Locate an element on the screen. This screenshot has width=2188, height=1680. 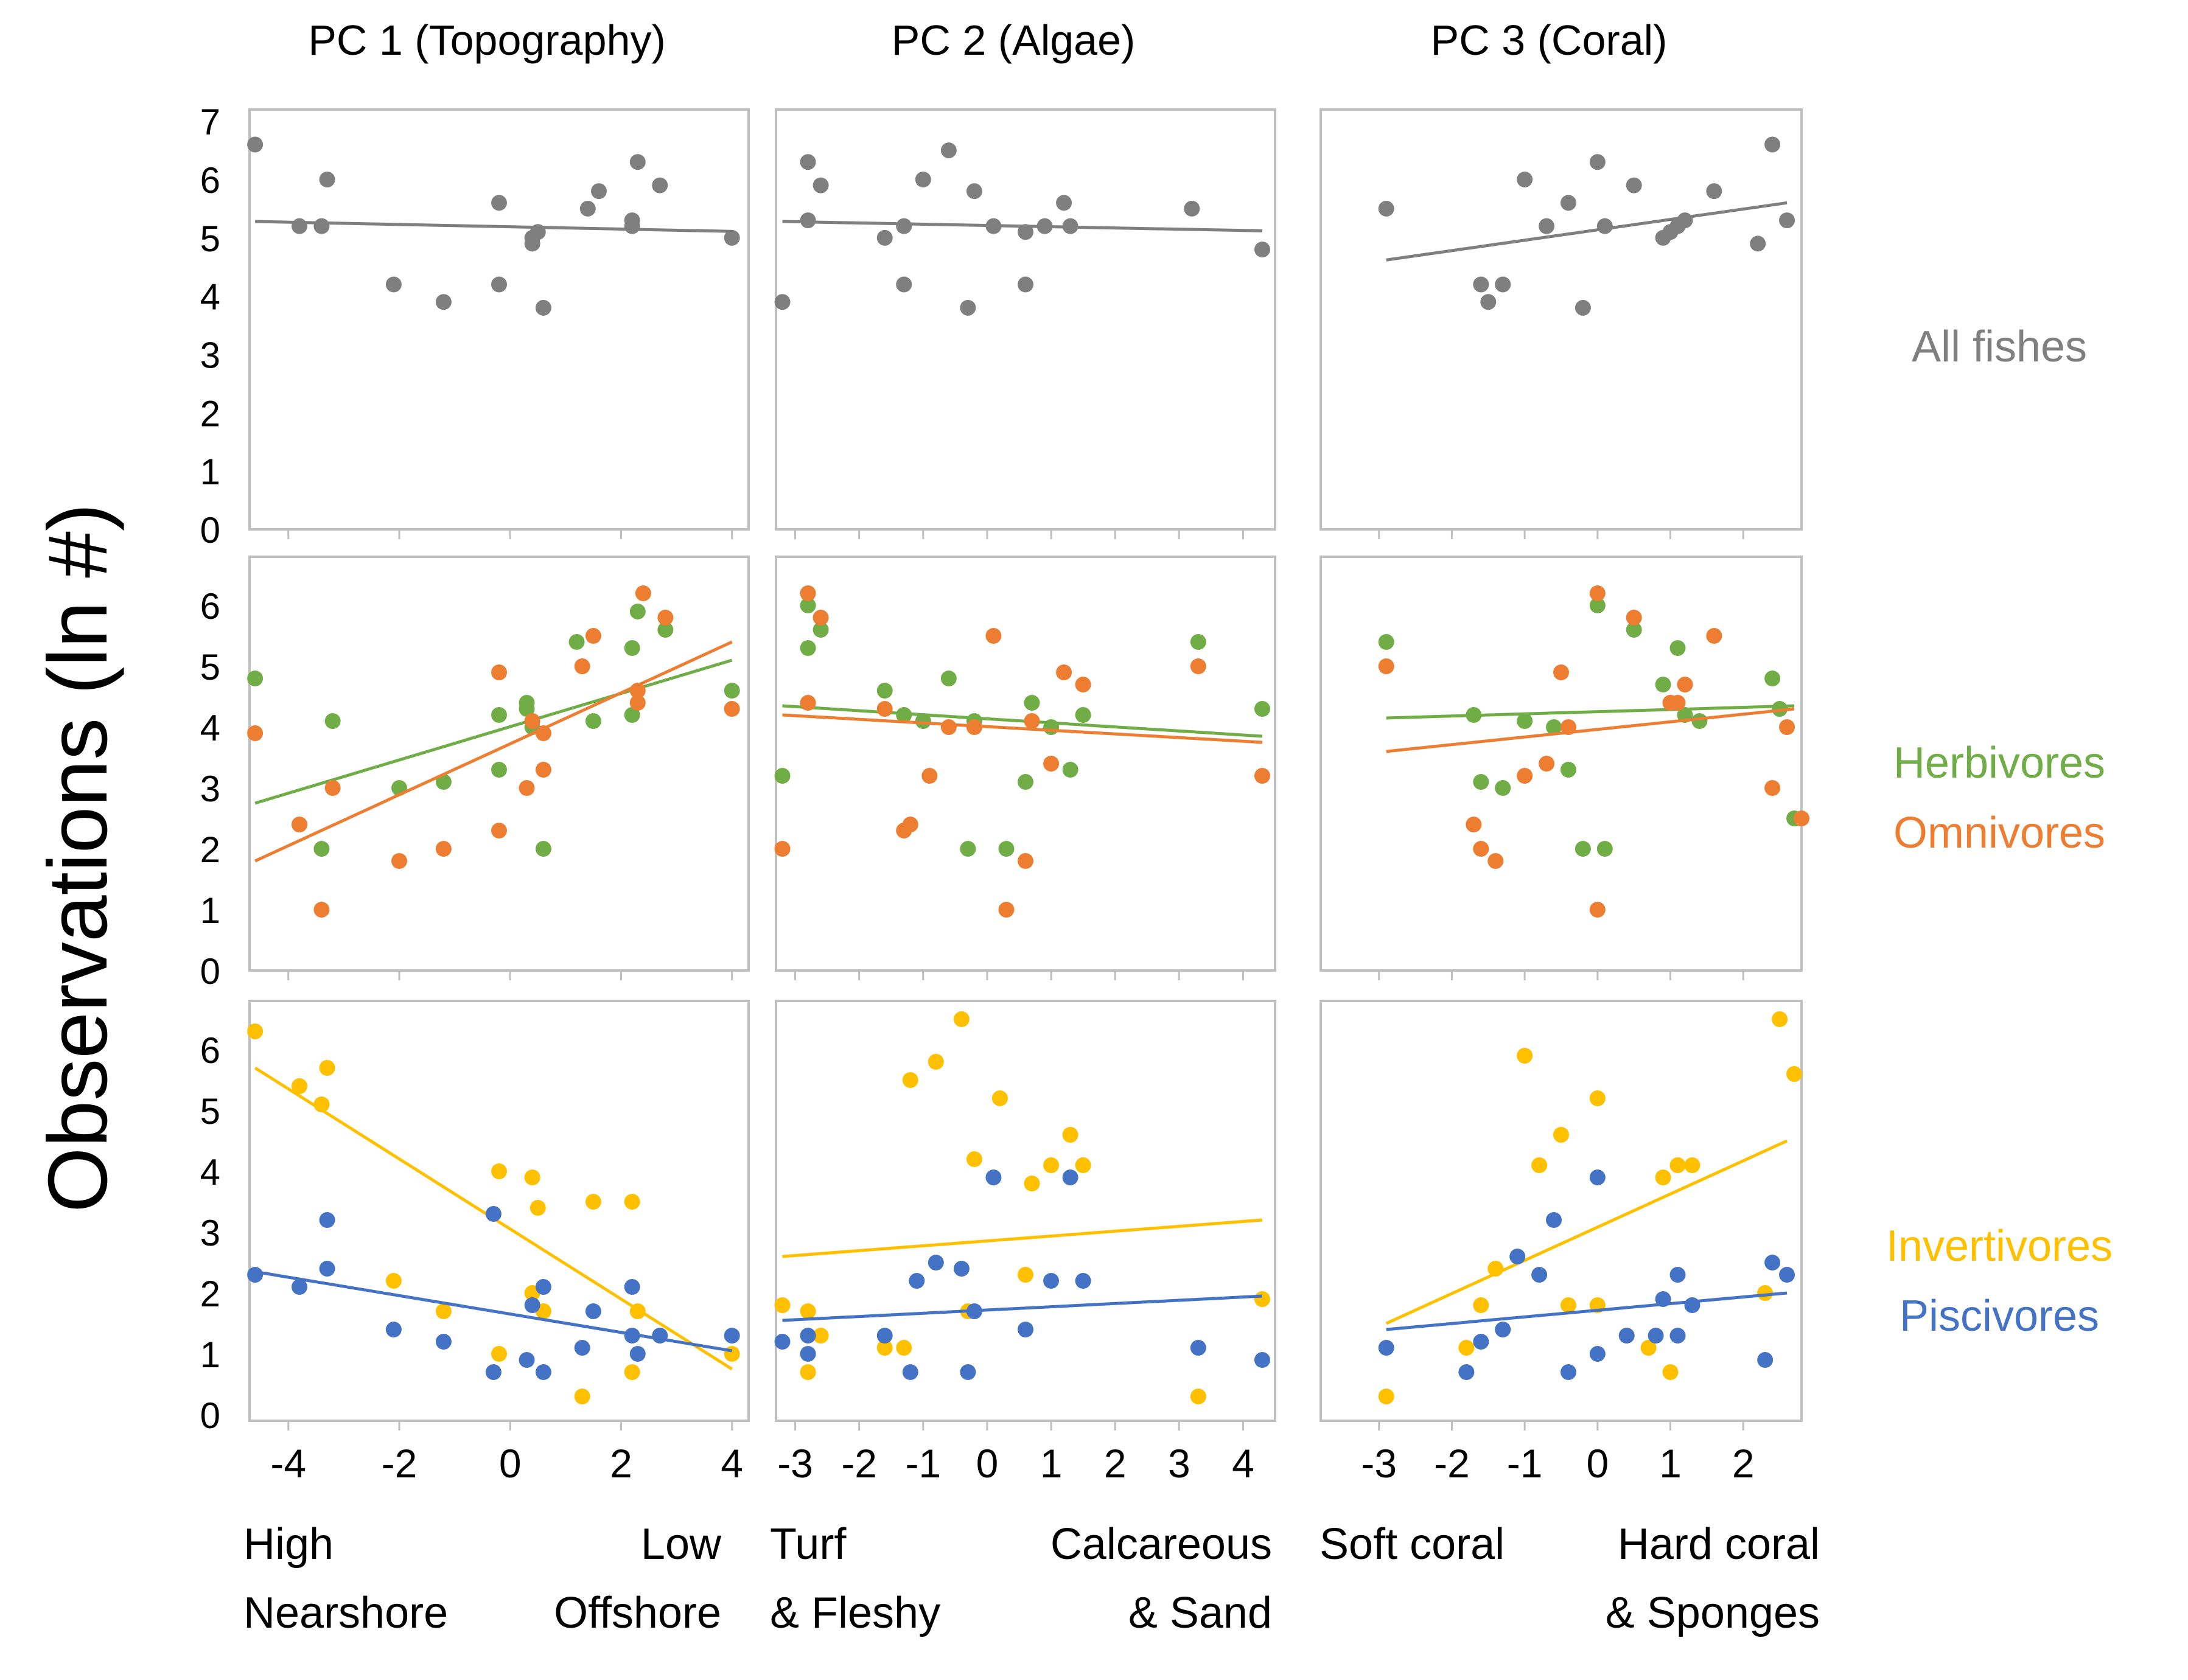
x-tick-label: -1 is located at coordinates (1525, 1463).